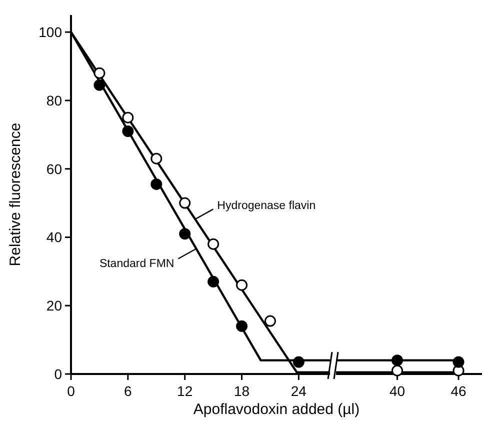  What do you see at coordinates (54, 306) in the screenshot?
I see `y-tick-label: 20` at bounding box center [54, 306].